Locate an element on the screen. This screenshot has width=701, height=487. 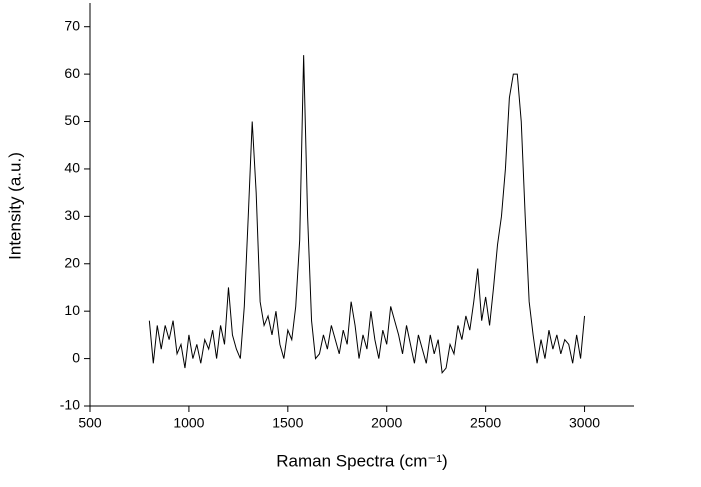
x-tick-label: 1500 is located at coordinates (287, 423).